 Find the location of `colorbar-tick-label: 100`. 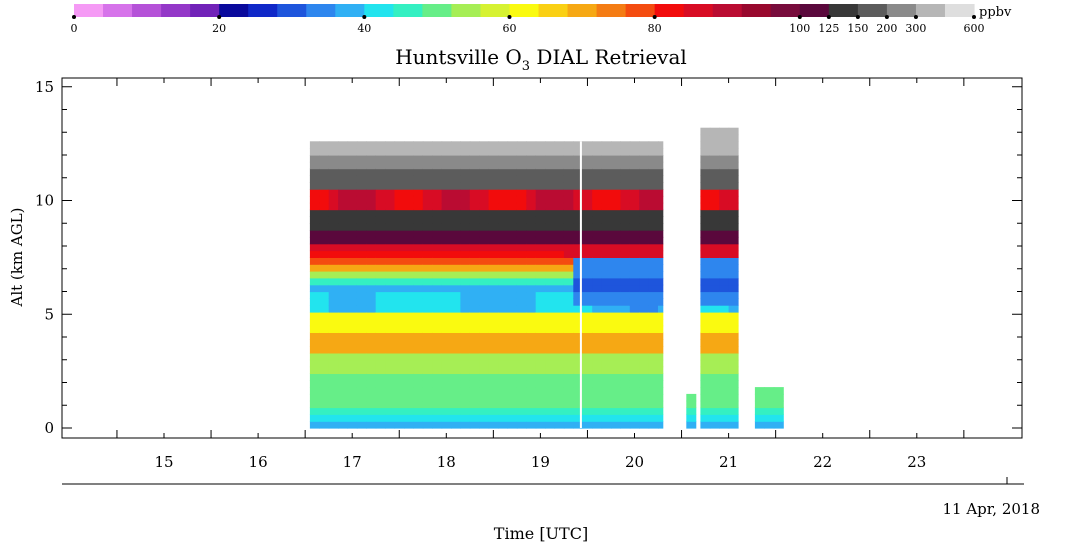

colorbar-tick-label: 100 is located at coordinates (799, 28).